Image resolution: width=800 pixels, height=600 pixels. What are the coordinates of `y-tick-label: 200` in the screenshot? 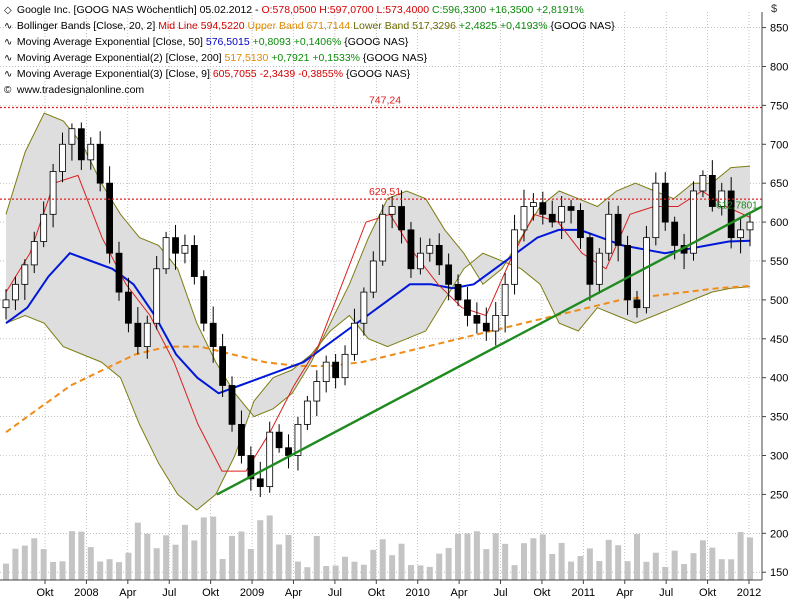 It's located at (779, 534).